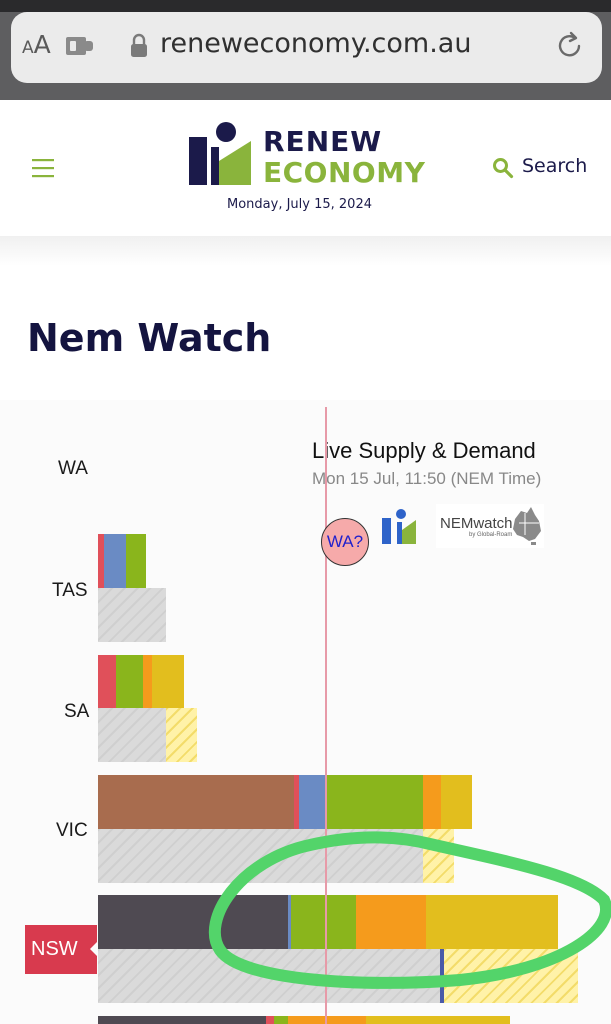 This screenshot has height=1024, width=611. What do you see at coordinates (391, 922) in the screenshot?
I see `nsw-rooftop-solar-bar` at bounding box center [391, 922].